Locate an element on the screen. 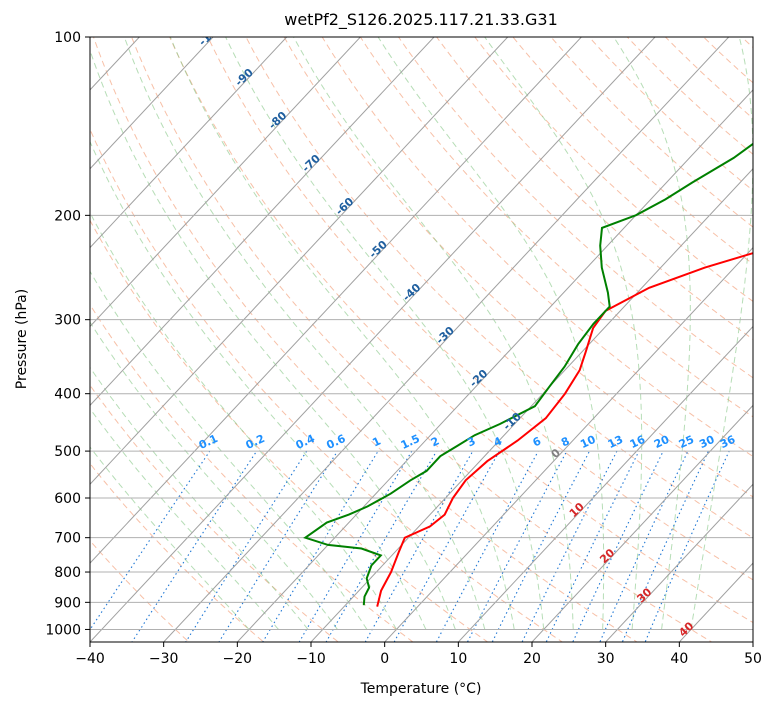 The image size is (775, 708). y-tick-label: 500 is located at coordinates (67, 452).